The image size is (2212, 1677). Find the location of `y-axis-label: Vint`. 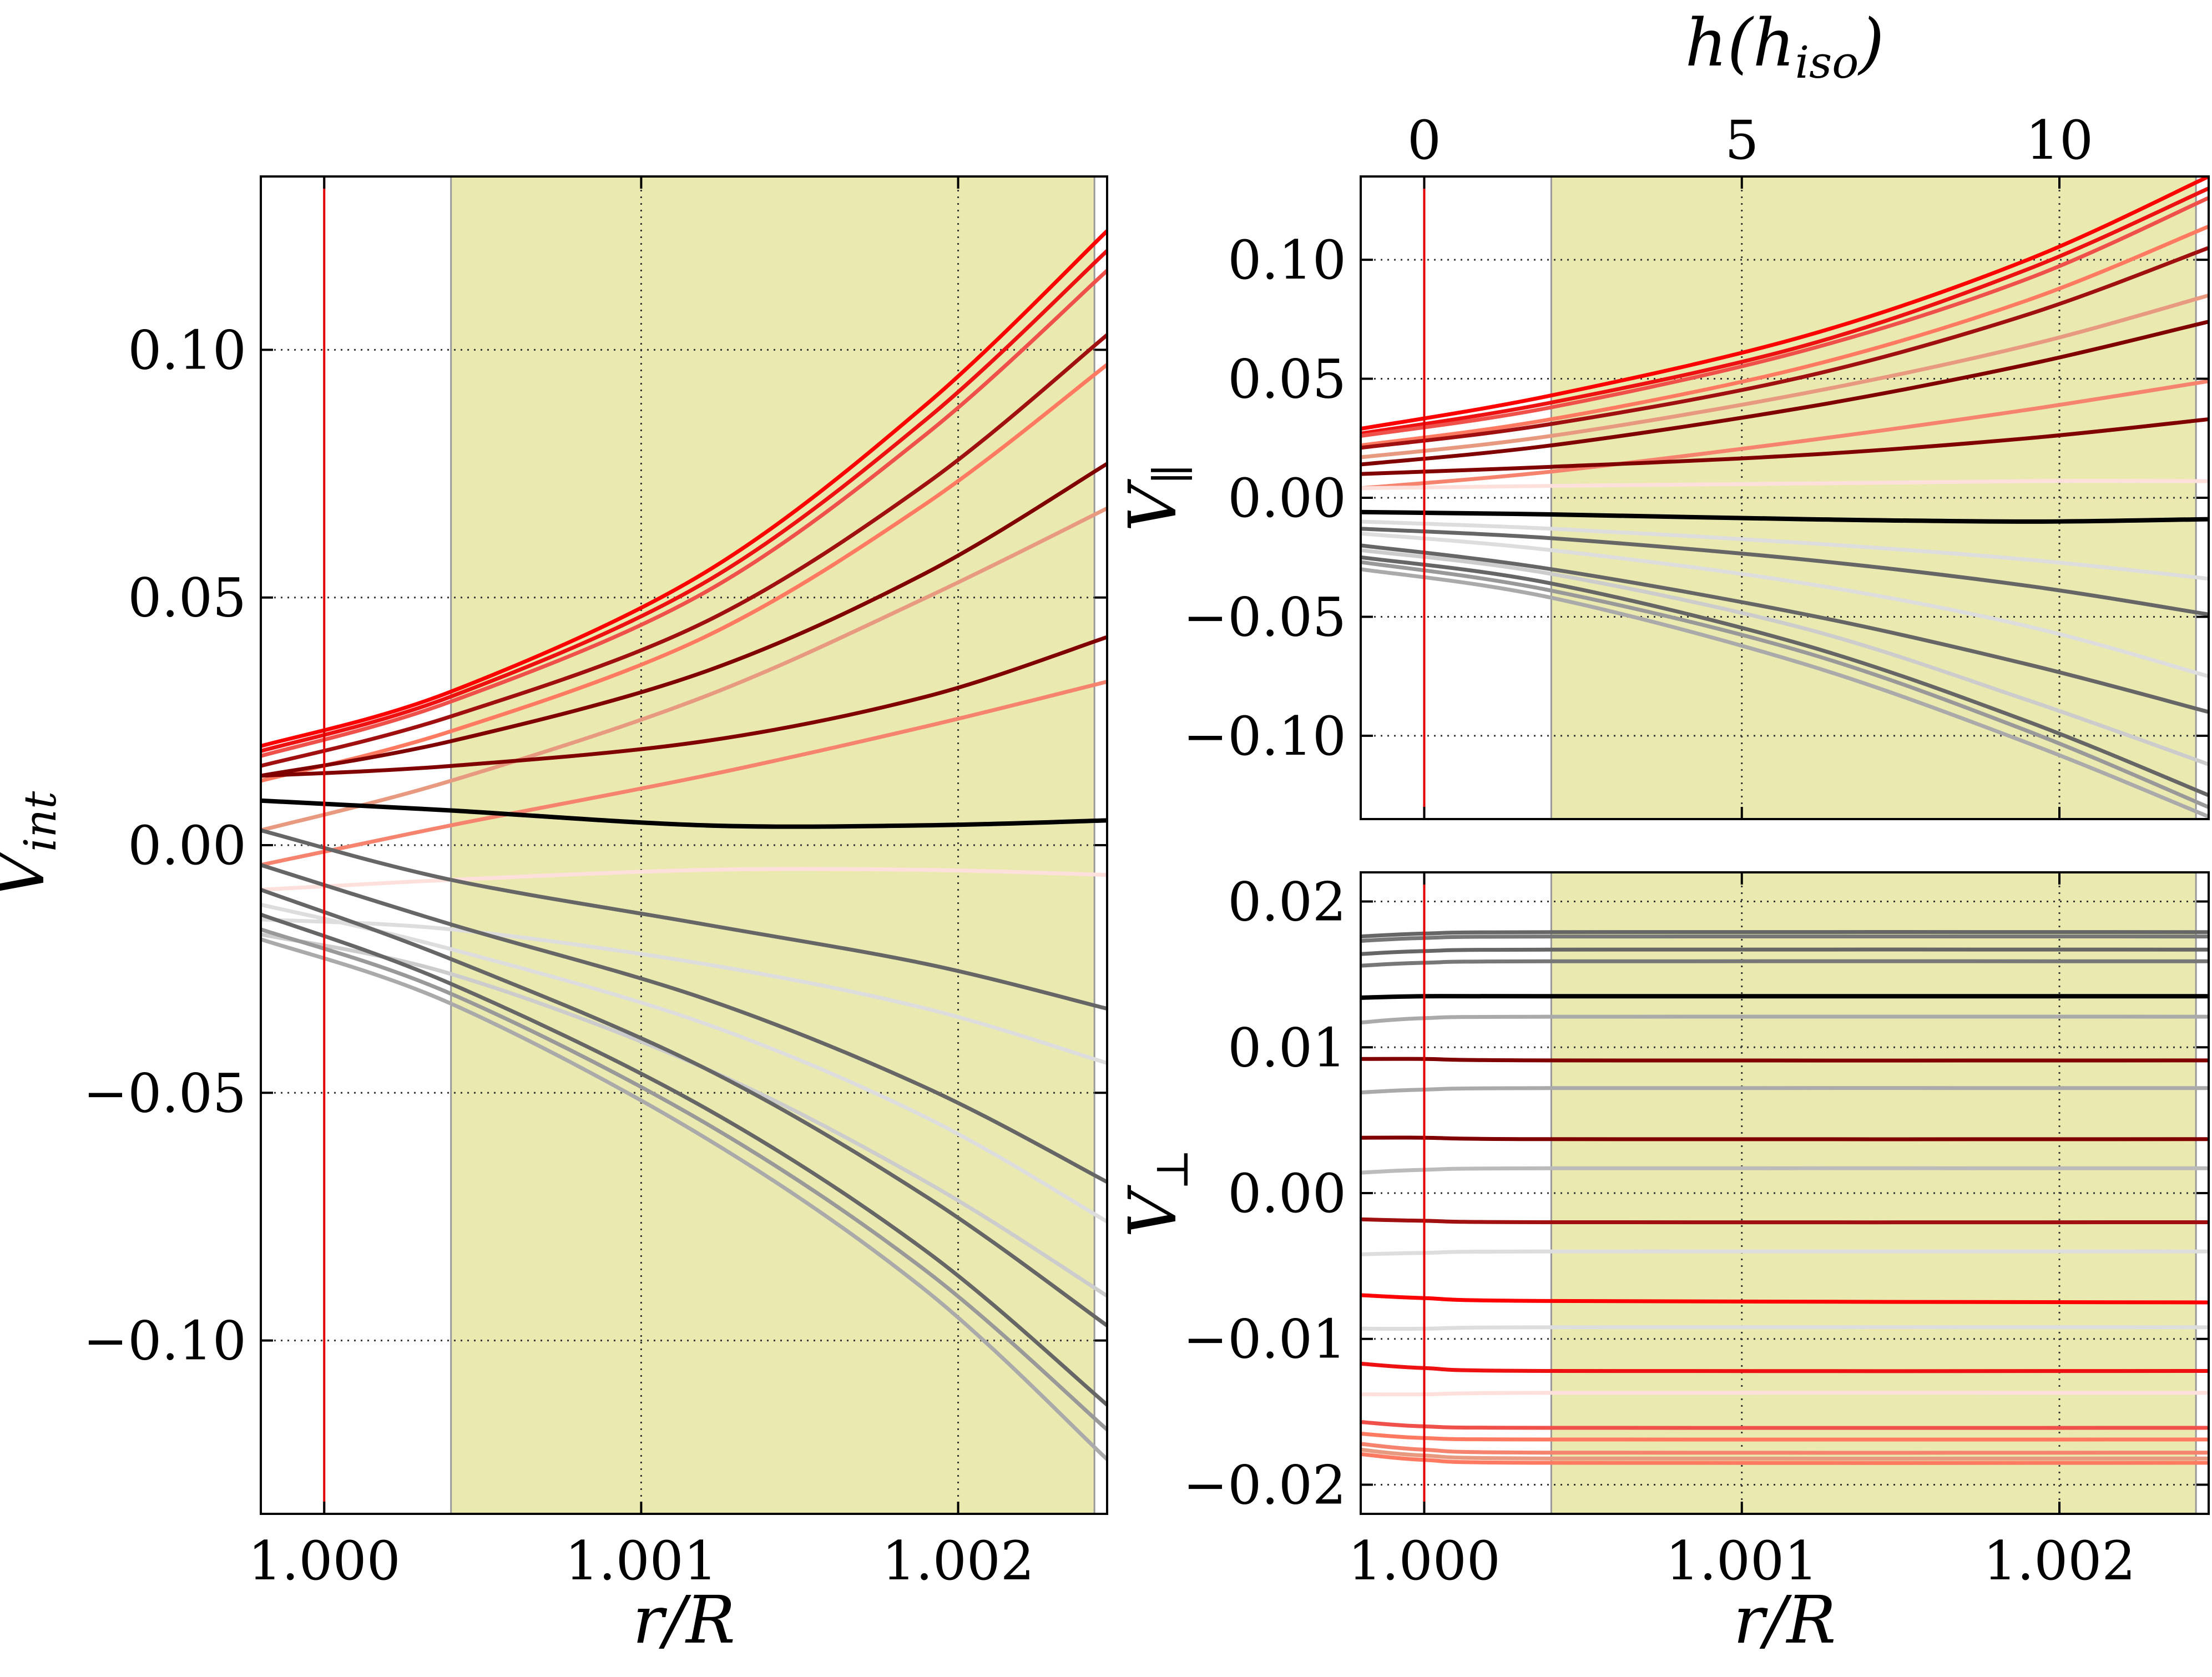

y-axis-label: Vint is located at coordinates (33, 845).